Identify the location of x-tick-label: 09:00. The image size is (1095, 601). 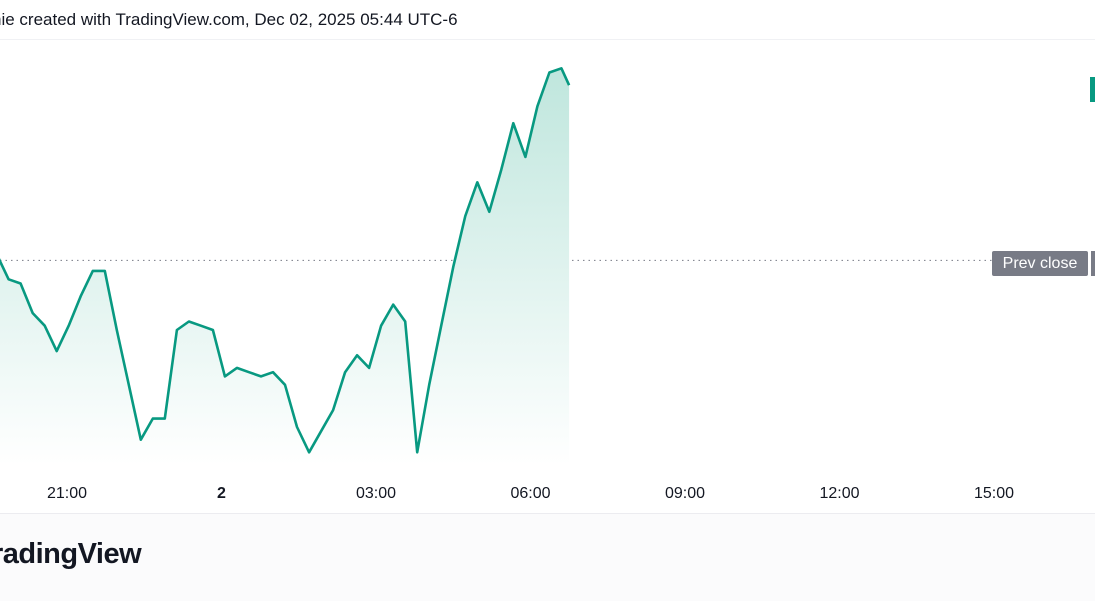
(685, 493).